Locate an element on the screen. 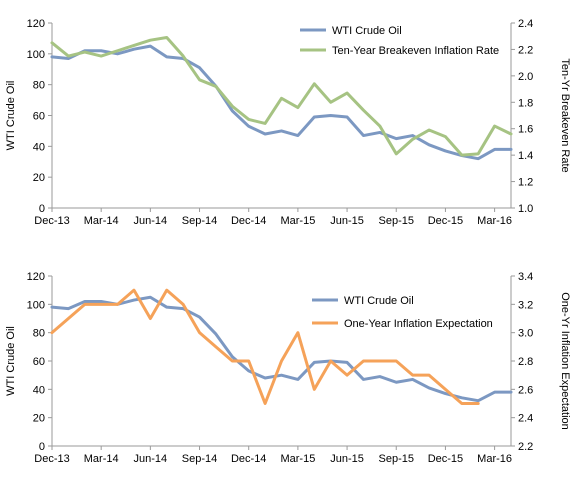  right-tick-label: 2.0 is located at coordinates (525, 77).